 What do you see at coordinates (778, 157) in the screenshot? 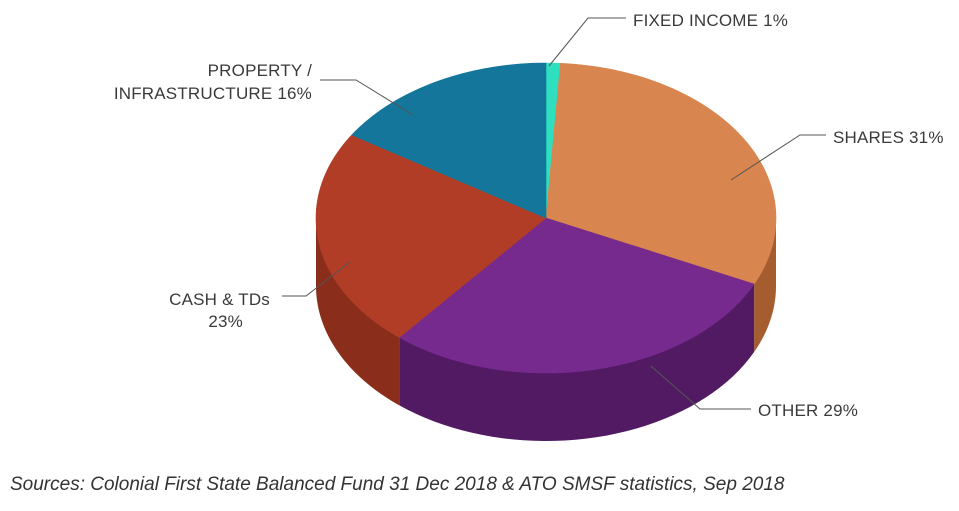
I see `leader-shares` at bounding box center [778, 157].